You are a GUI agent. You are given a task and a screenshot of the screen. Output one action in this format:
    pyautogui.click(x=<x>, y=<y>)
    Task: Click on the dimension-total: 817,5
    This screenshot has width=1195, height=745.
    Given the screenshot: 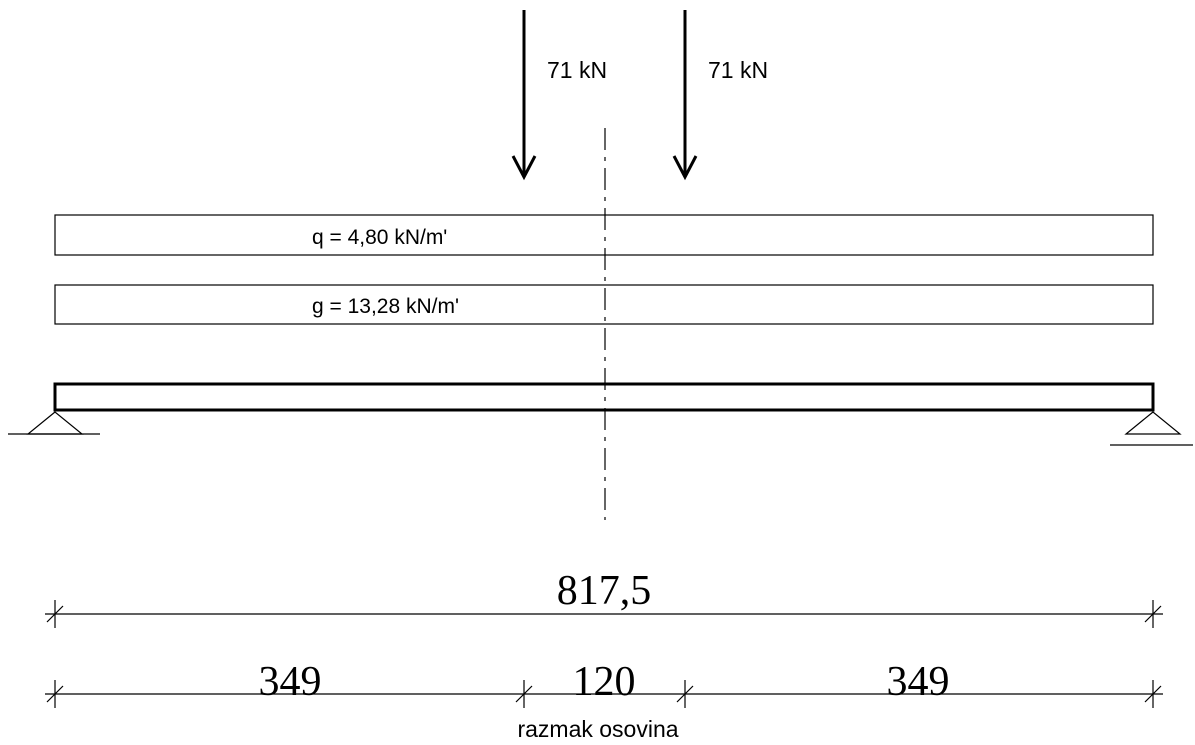 What is the action you would take?
    pyautogui.click(x=604, y=598)
    